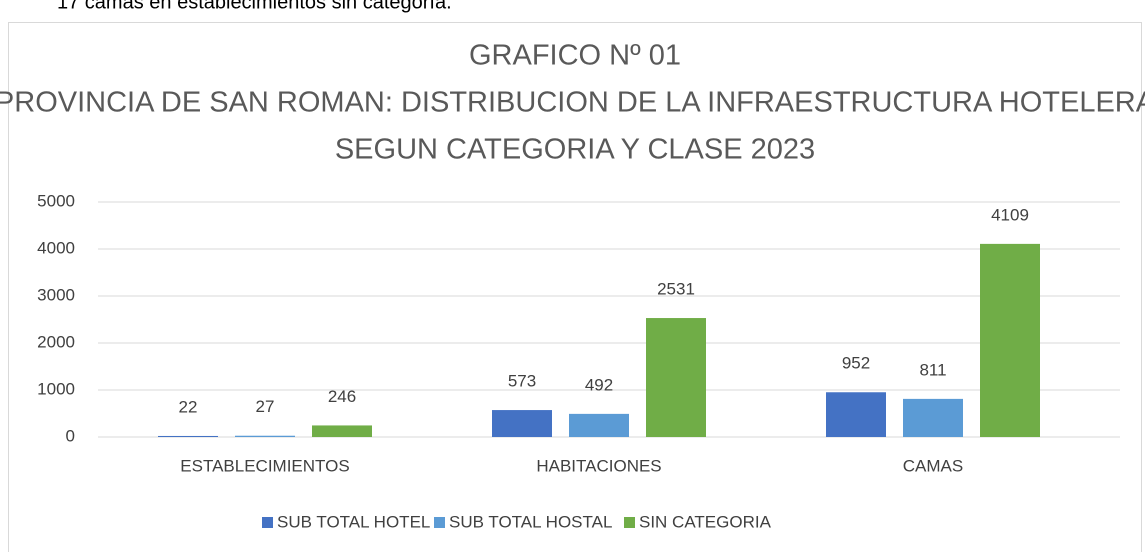  I want to click on x-tick-label: HABITACIONES, so click(598, 465).